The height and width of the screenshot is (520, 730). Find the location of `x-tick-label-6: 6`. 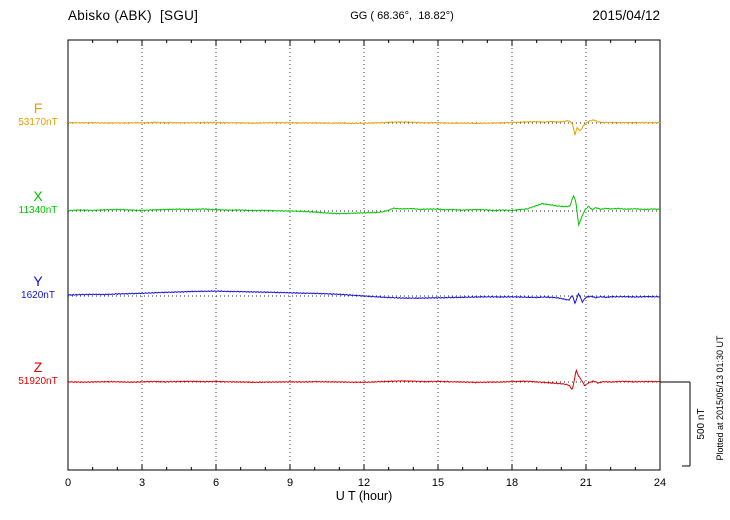

x-tick-label-6: 6 is located at coordinates (216, 483).